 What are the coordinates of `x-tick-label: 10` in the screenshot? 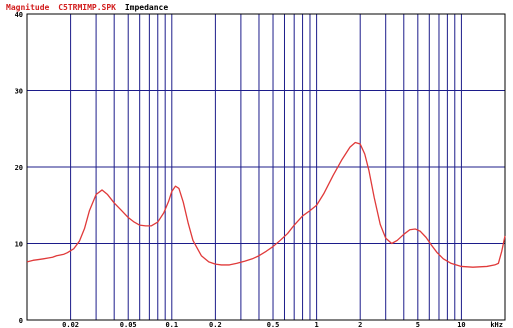 It's located at (461, 324).